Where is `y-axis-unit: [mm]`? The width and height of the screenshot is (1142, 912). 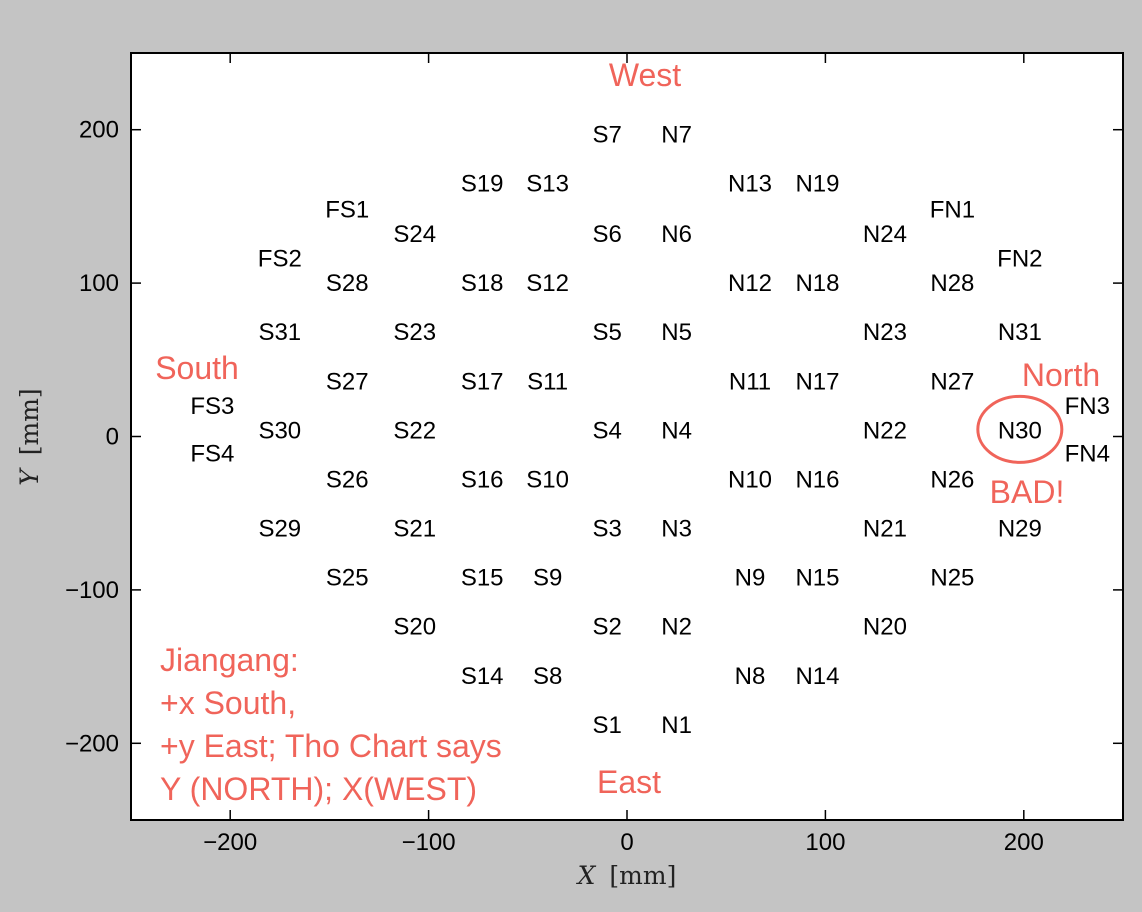
y-axis-unit: [mm] is located at coordinates (29, 421).